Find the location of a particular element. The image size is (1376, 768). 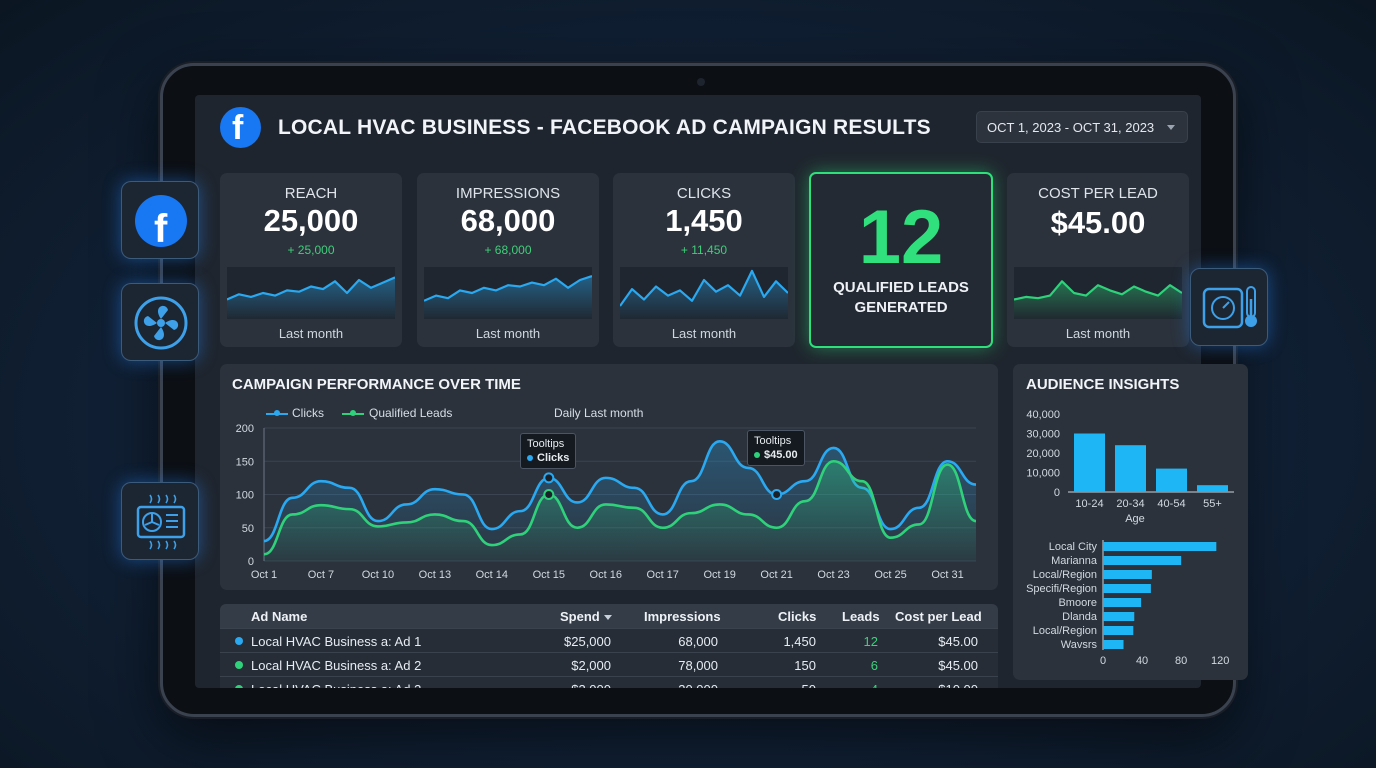

date-range-picker: OCT 1, 2023 - OCT 31, 2023 is located at coordinates (1082, 127).